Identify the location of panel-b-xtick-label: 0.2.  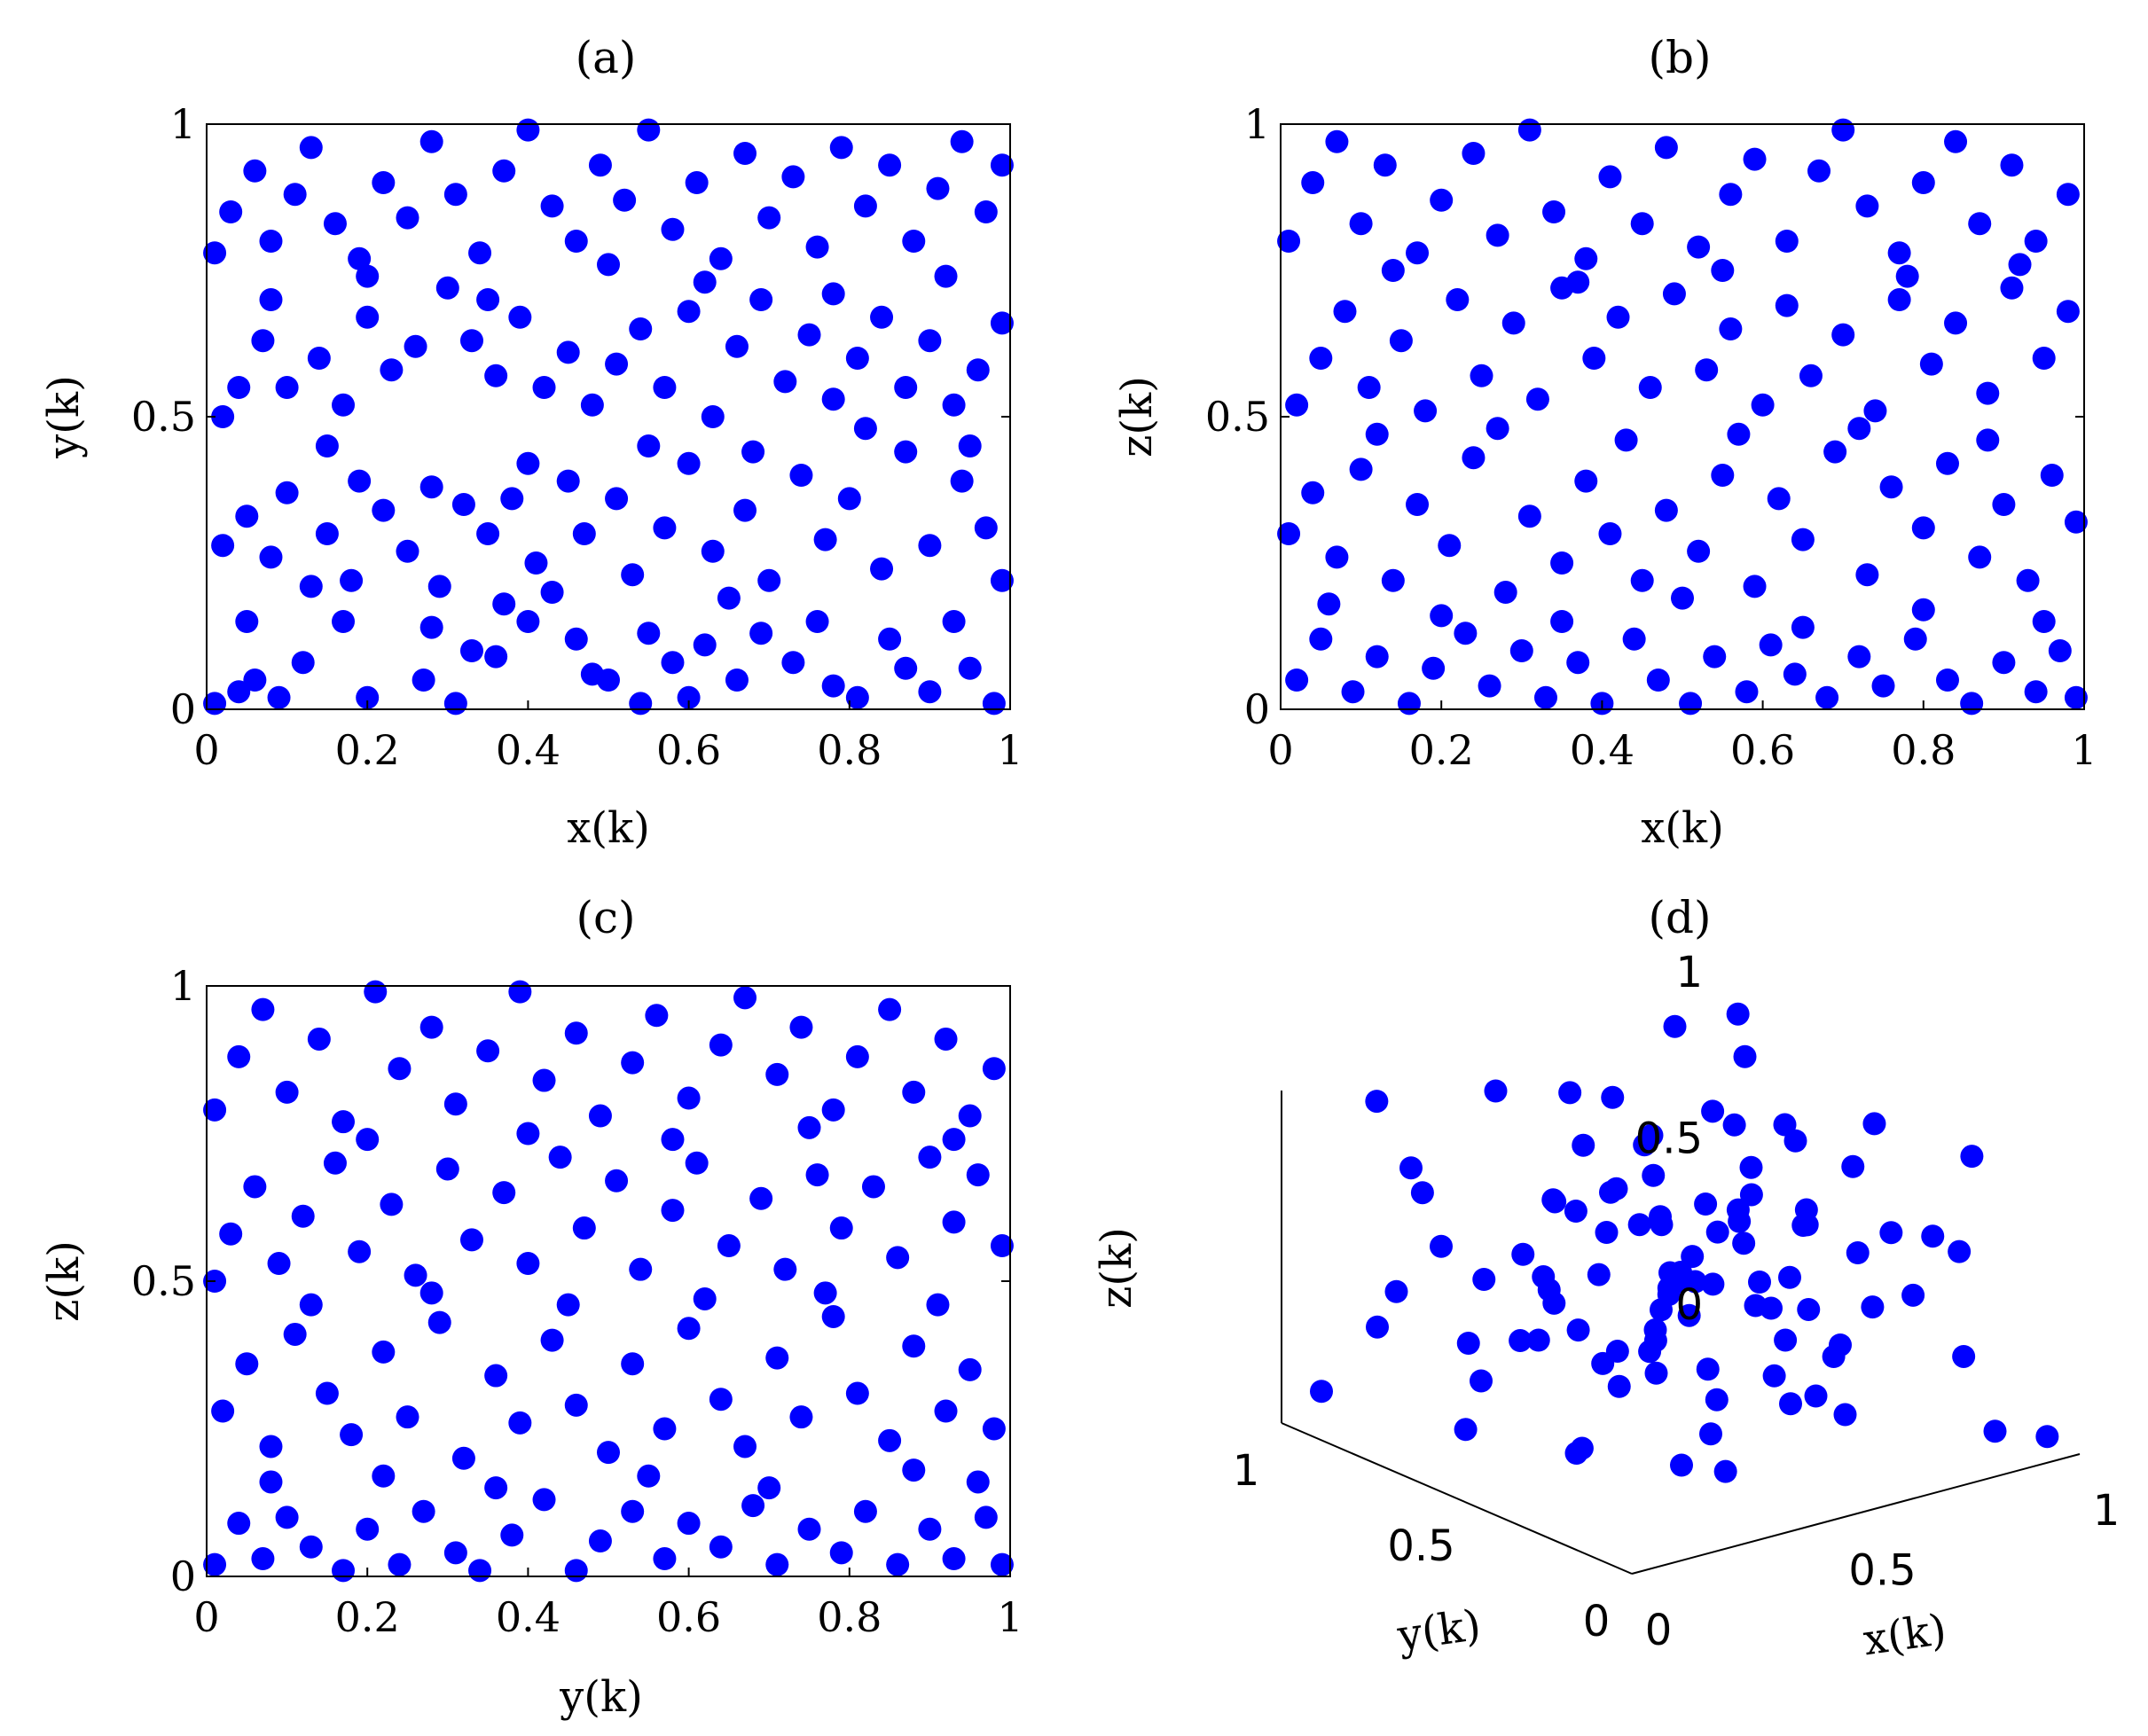
(1441, 750).